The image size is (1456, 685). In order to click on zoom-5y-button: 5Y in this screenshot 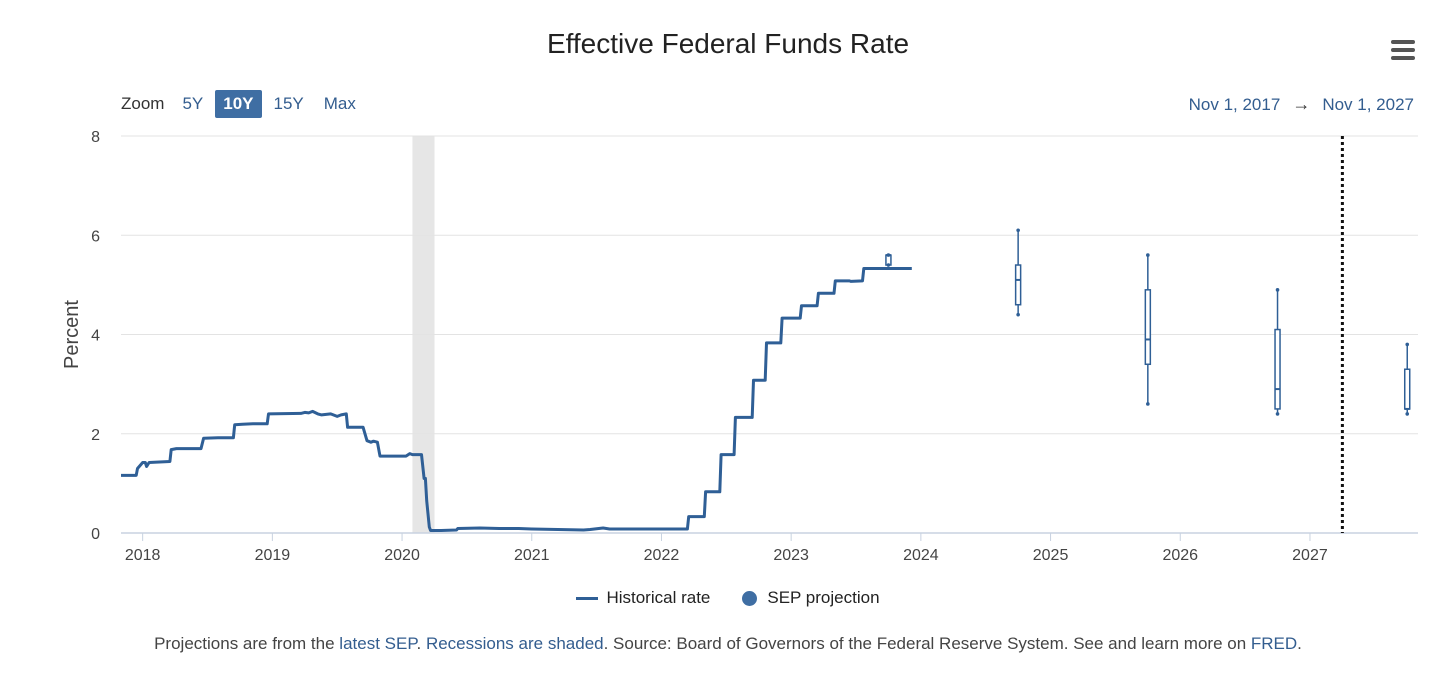, I will do `click(193, 103)`.